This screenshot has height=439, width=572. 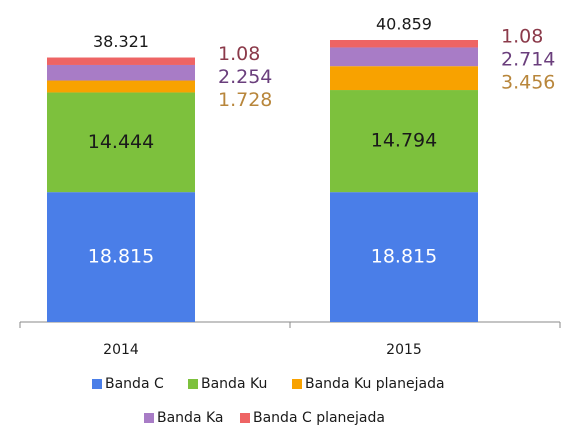 I want to click on total-label: 40.859, so click(x=404, y=24).